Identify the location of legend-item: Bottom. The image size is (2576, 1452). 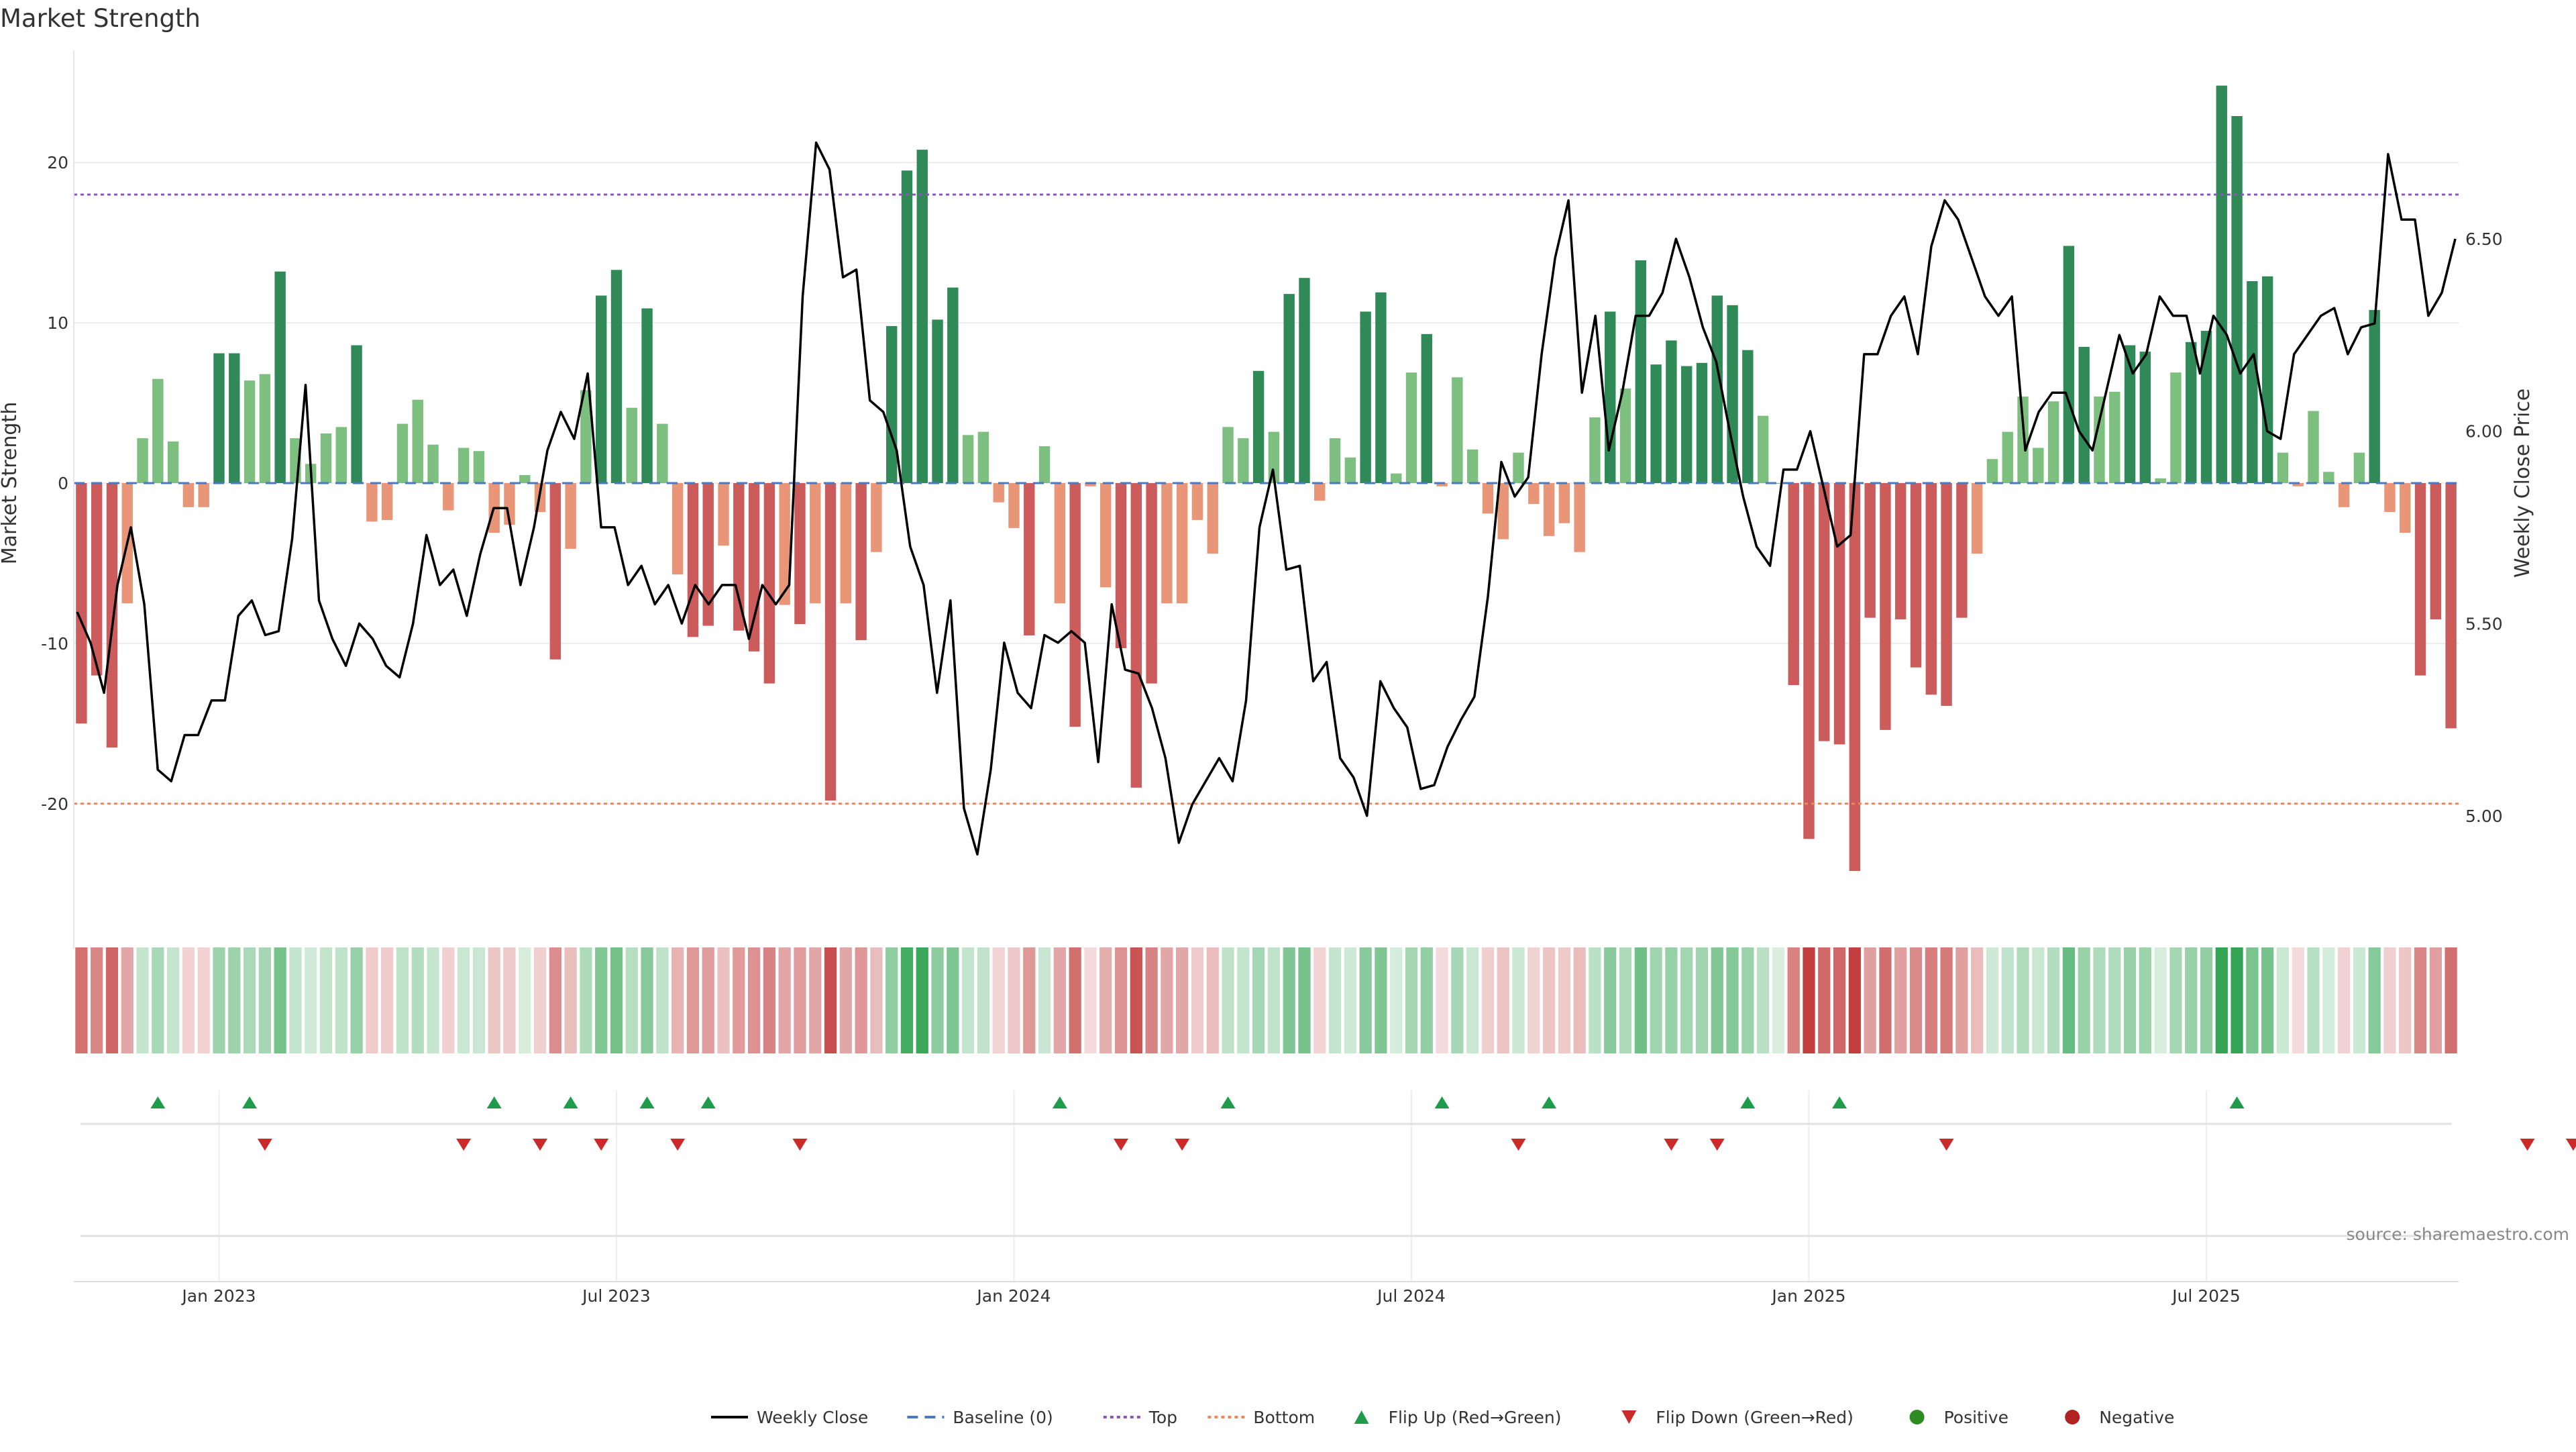
(1261, 1418).